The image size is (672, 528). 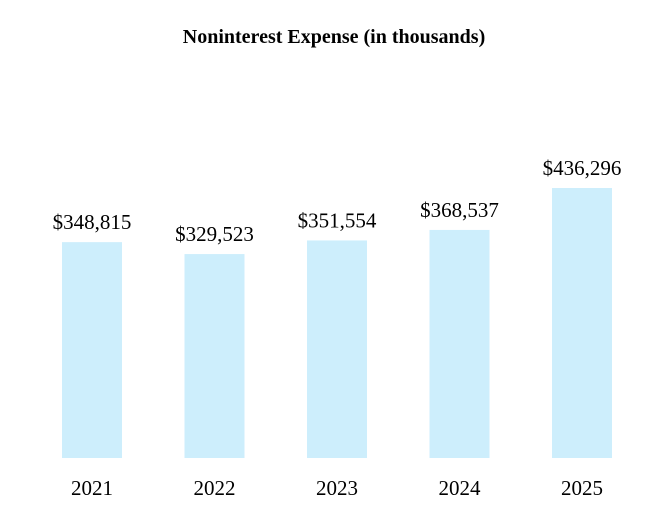 What do you see at coordinates (582, 488) in the screenshot?
I see `x-tick-label-2025: 2025` at bounding box center [582, 488].